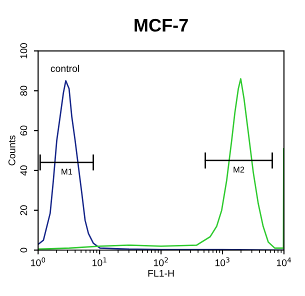  I want to click on series-label: M2, so click(239, 169).